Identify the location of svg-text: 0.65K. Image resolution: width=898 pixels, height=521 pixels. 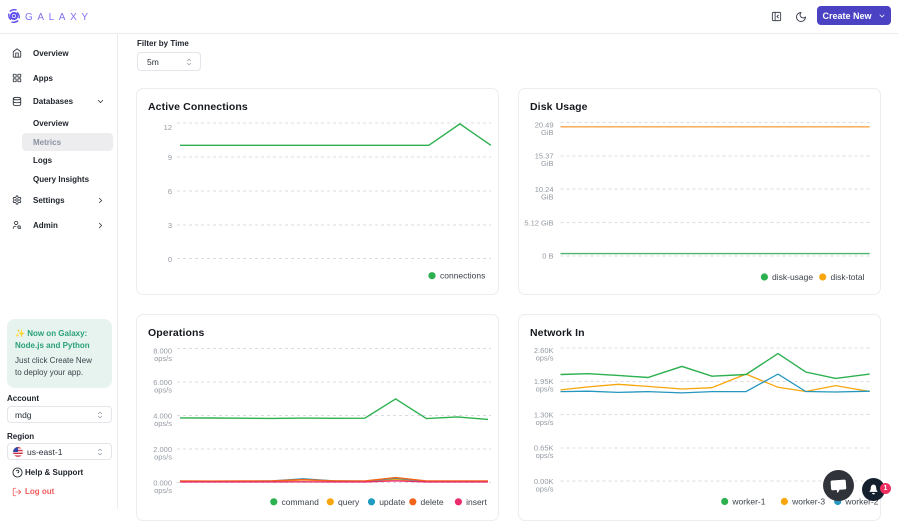
(544, 448).